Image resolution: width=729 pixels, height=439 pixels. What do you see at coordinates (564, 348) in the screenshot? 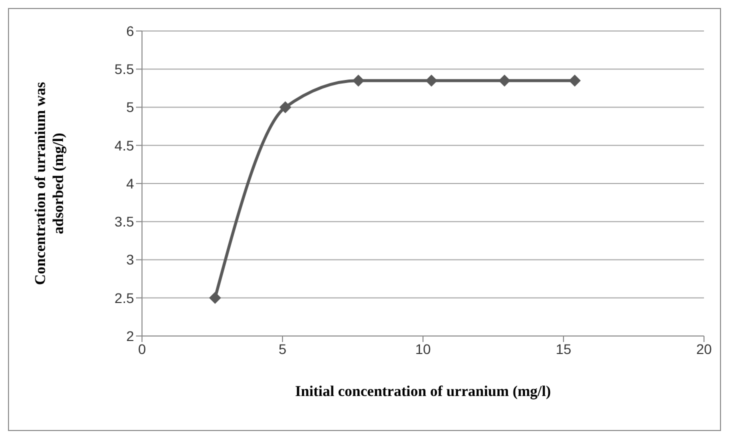
I see `x-tick-label: 15` at bounding box center [564, 348].